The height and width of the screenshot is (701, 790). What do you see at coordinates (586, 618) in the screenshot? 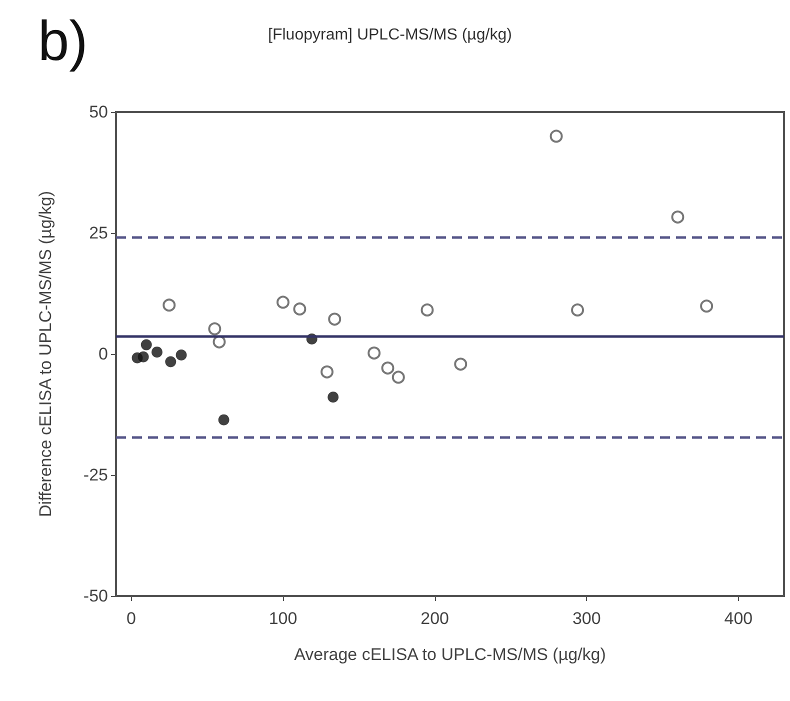
I see `x-tick-label: 300` at bounding box center [586, 618].